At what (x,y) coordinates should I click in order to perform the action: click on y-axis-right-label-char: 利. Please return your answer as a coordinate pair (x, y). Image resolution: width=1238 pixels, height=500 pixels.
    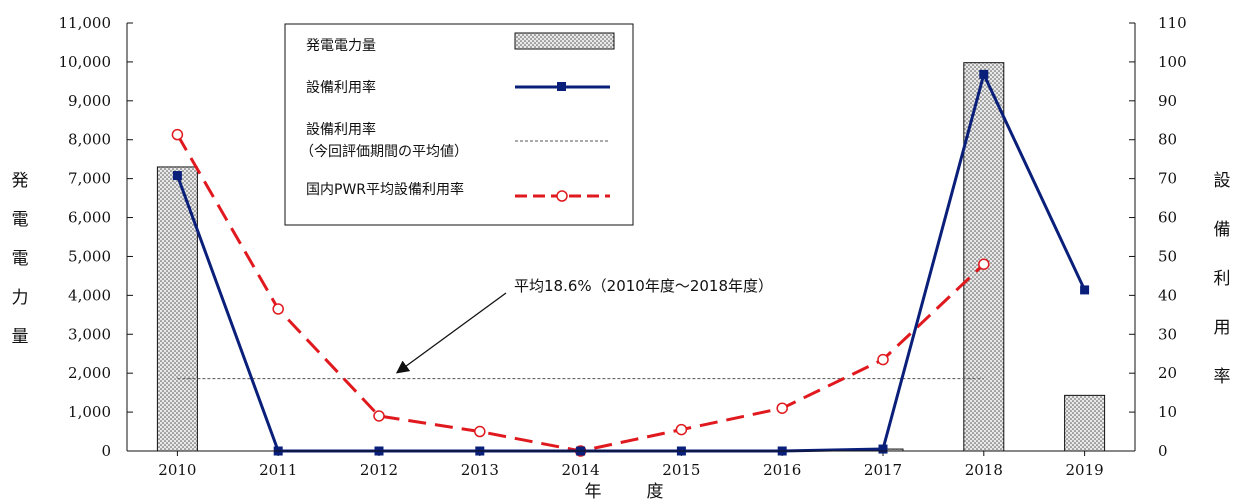
    Looking at the image, I should click on (1222, 279).